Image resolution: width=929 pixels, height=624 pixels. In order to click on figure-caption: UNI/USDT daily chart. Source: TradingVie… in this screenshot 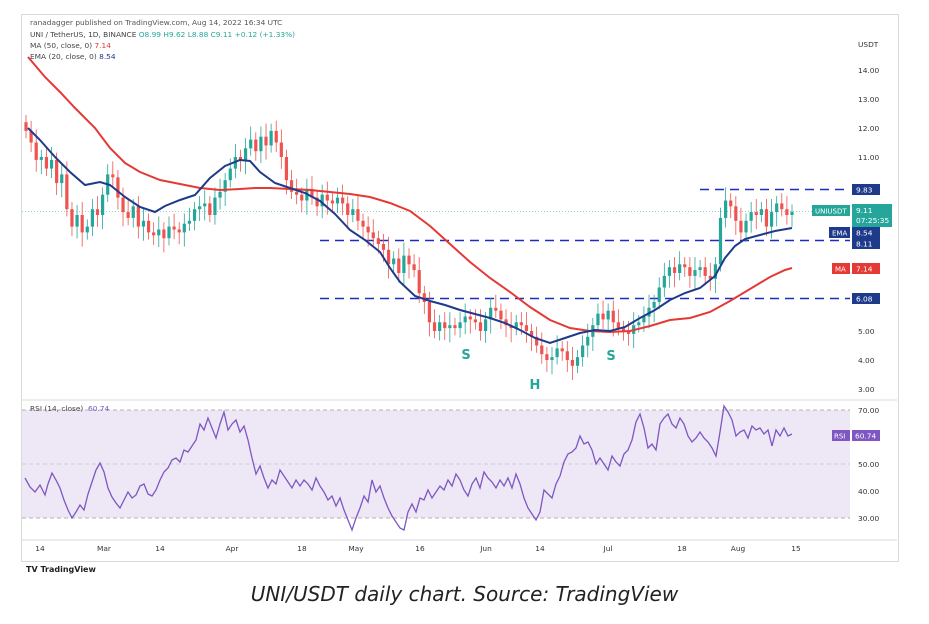, I will do `click(464, 594)`.